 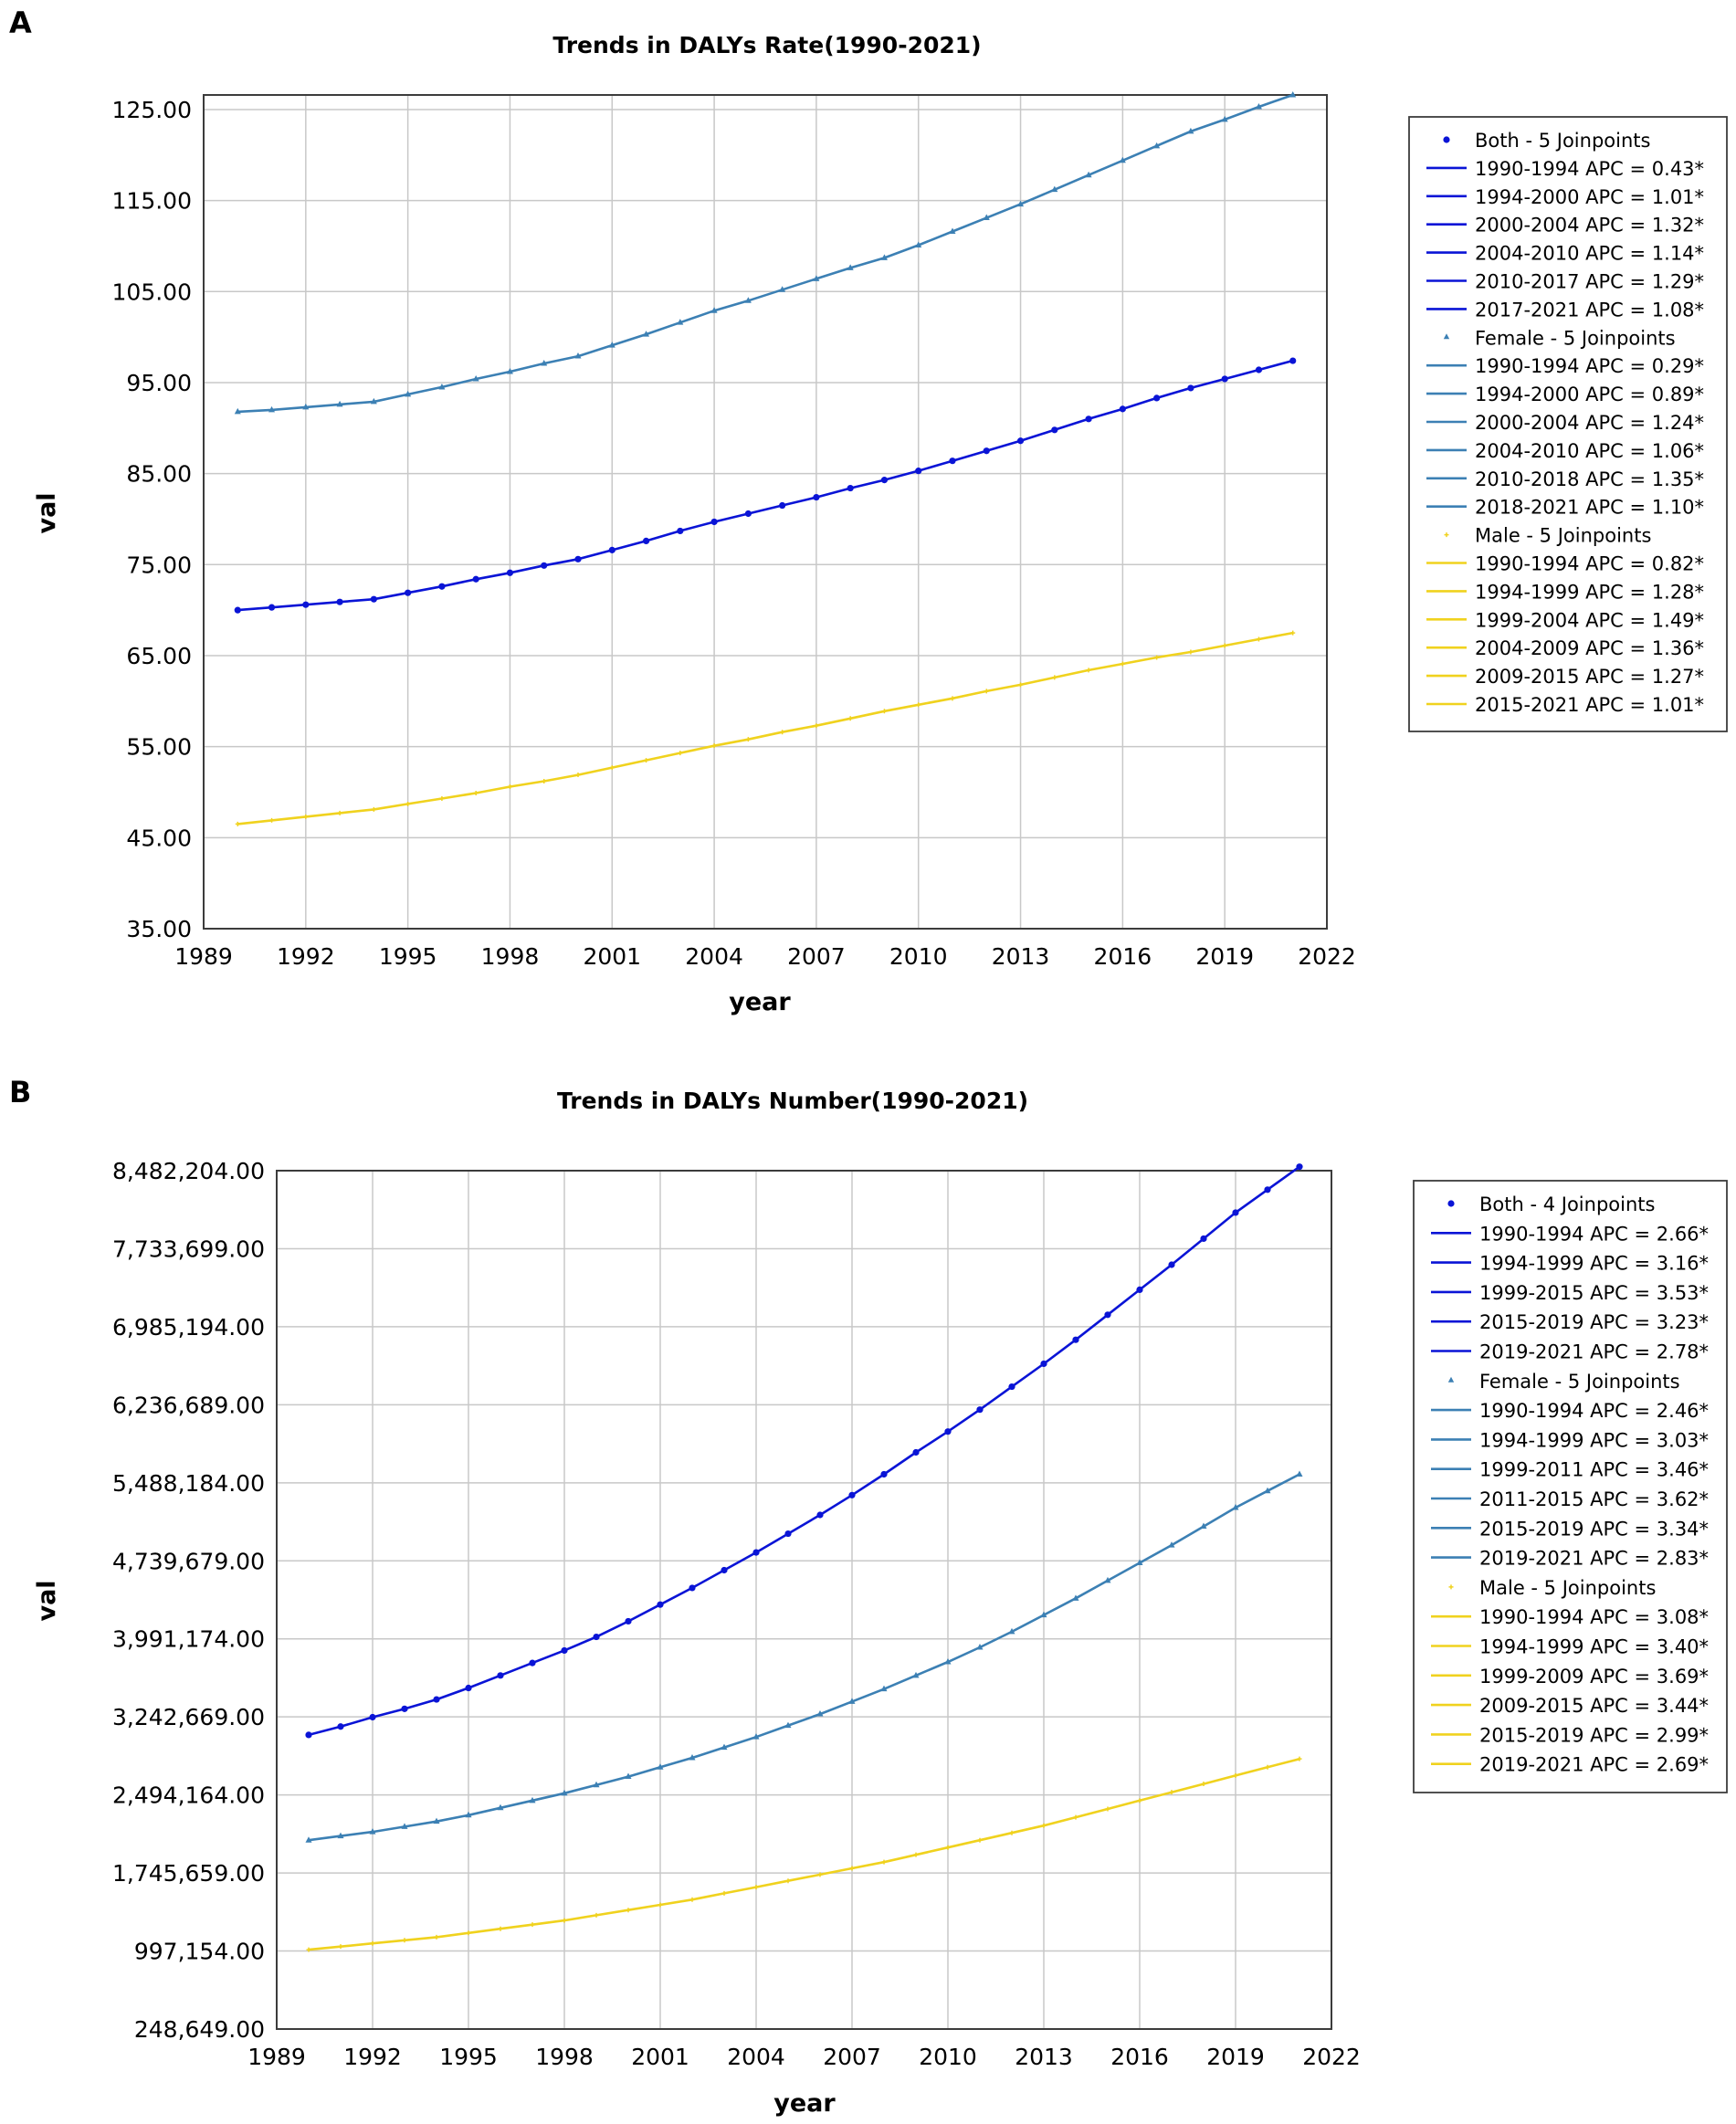 I want to click on x-tick-label: 1992, so click(x=372, y=2057).